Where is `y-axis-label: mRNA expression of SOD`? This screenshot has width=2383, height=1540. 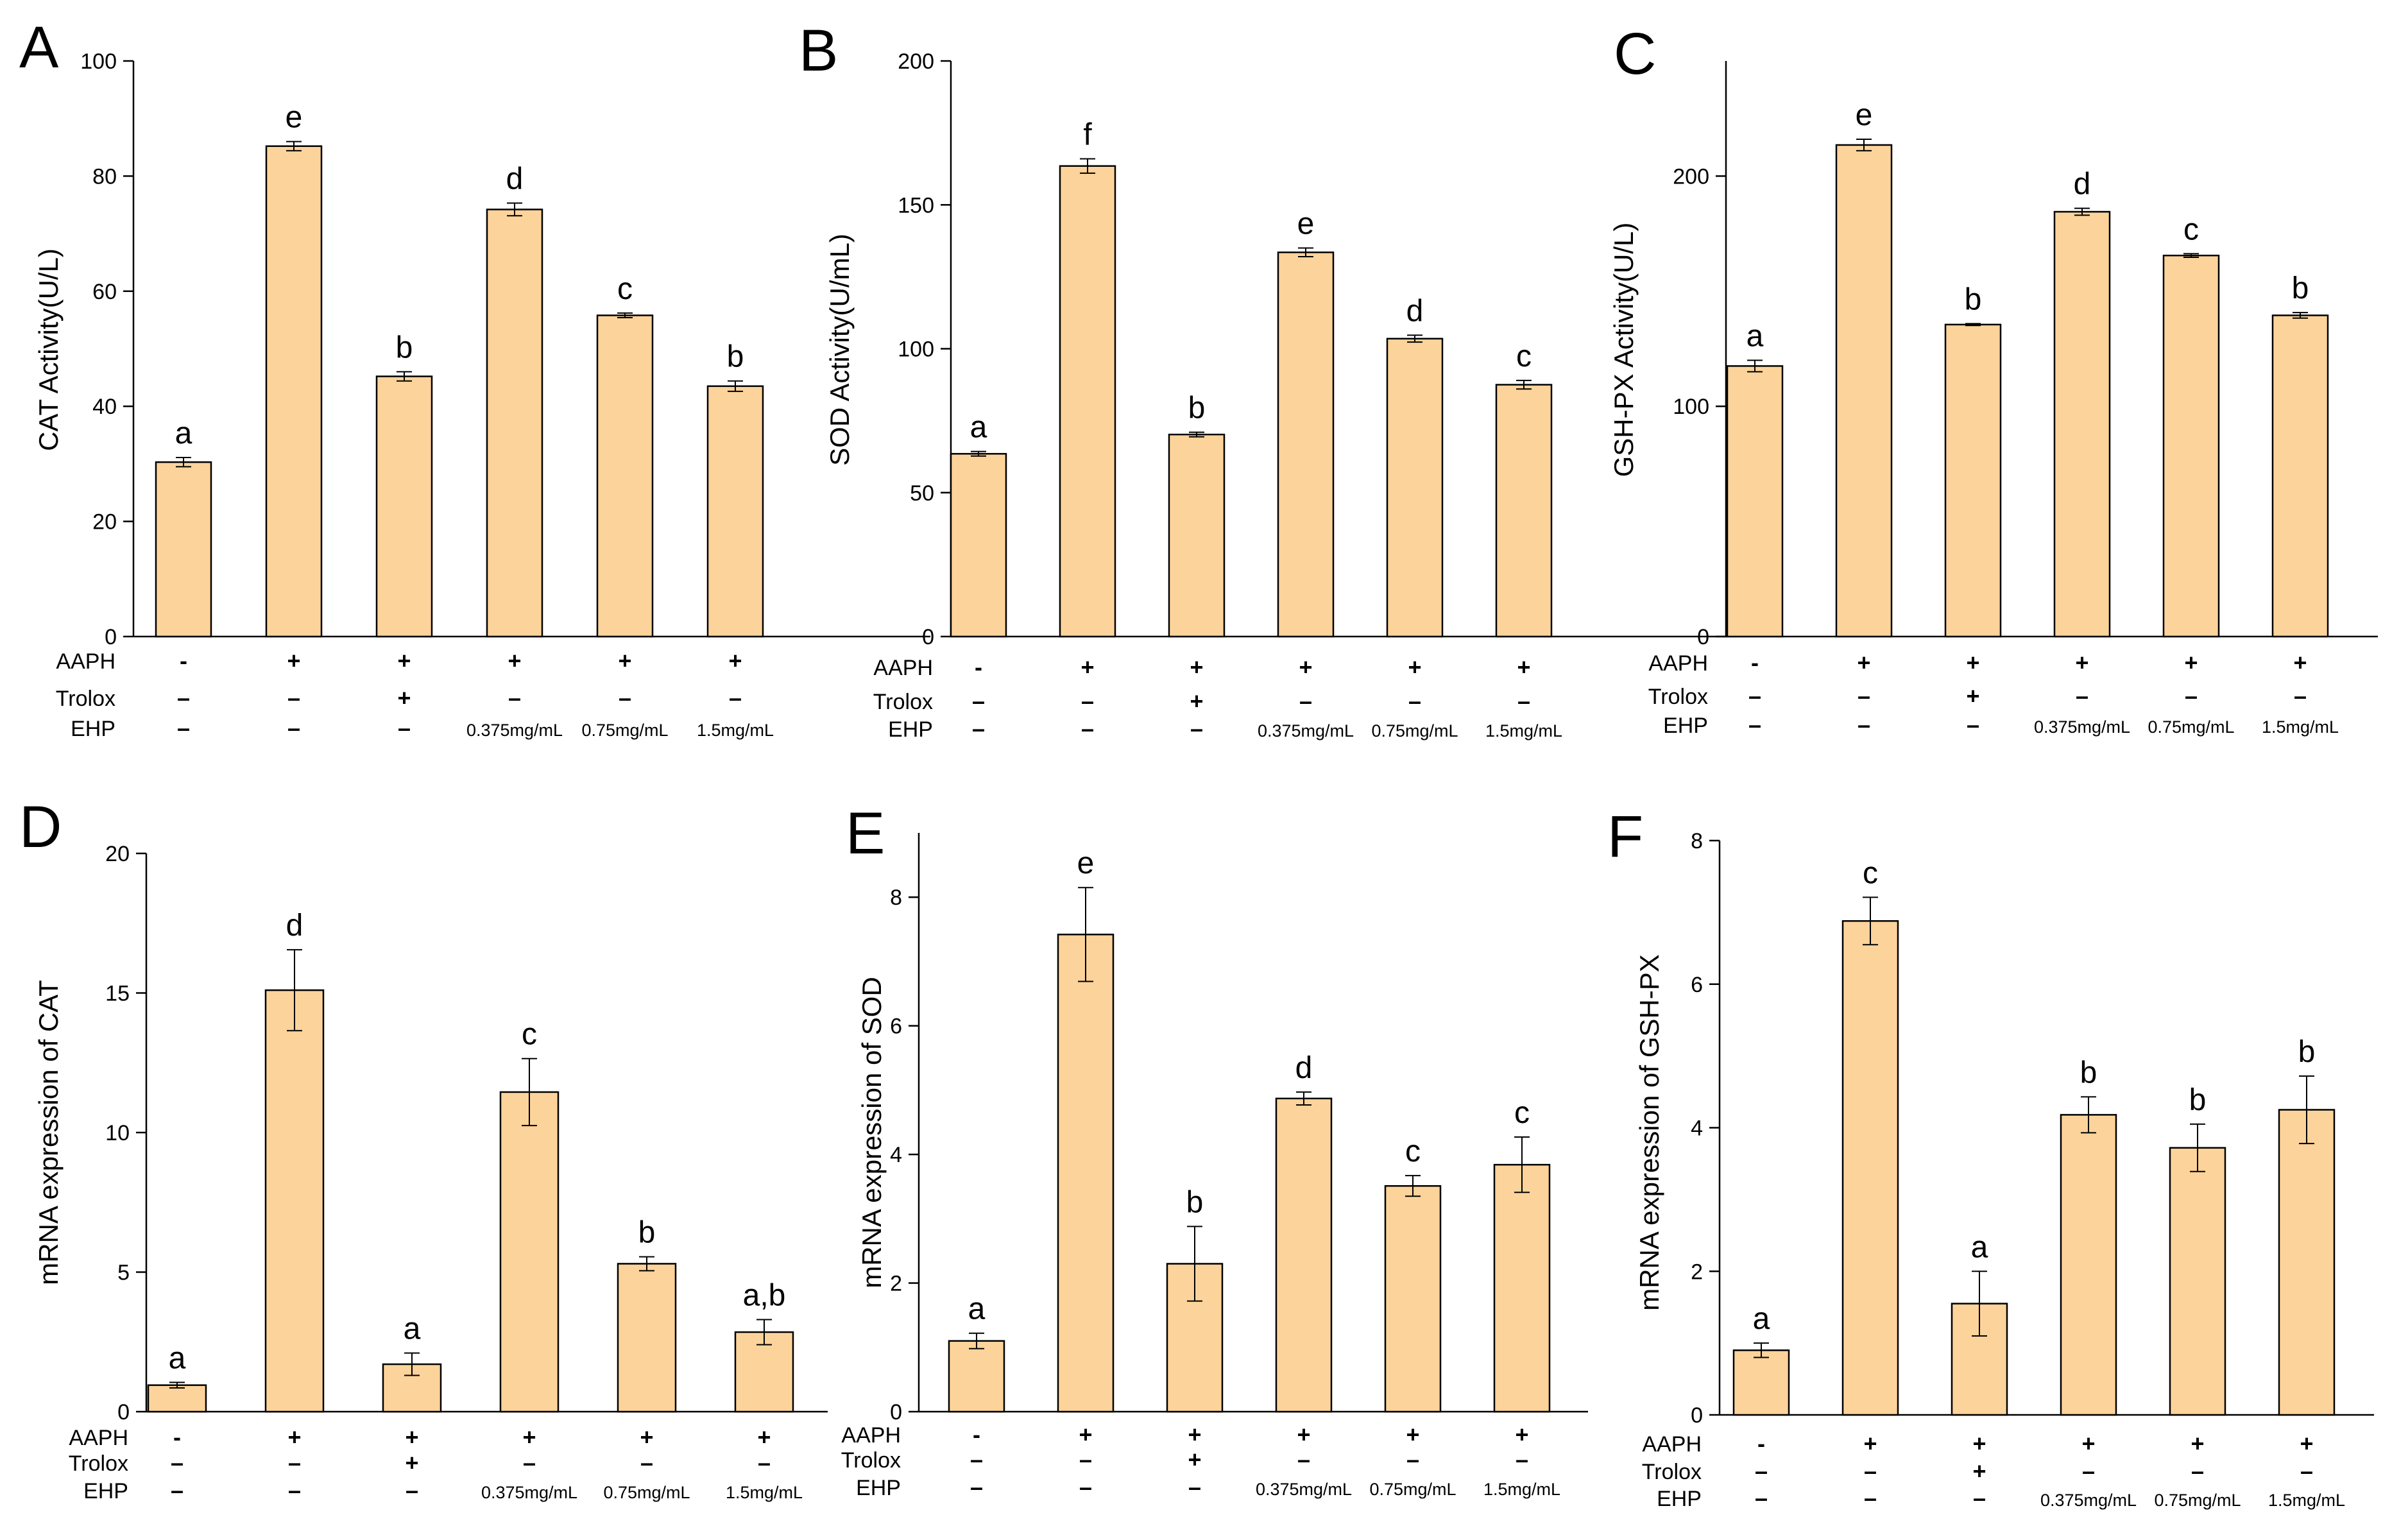
y-axis-label: mRNA expression of SOD is located at coordinates (872, 1132).